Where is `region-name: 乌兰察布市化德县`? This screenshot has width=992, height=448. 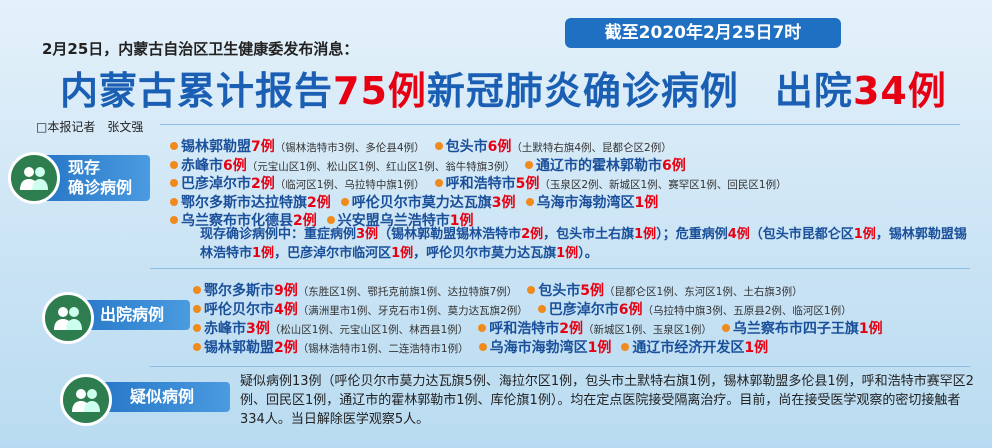 region-name: 乌兰察布市化德县 is located at coordinates (237, 221).